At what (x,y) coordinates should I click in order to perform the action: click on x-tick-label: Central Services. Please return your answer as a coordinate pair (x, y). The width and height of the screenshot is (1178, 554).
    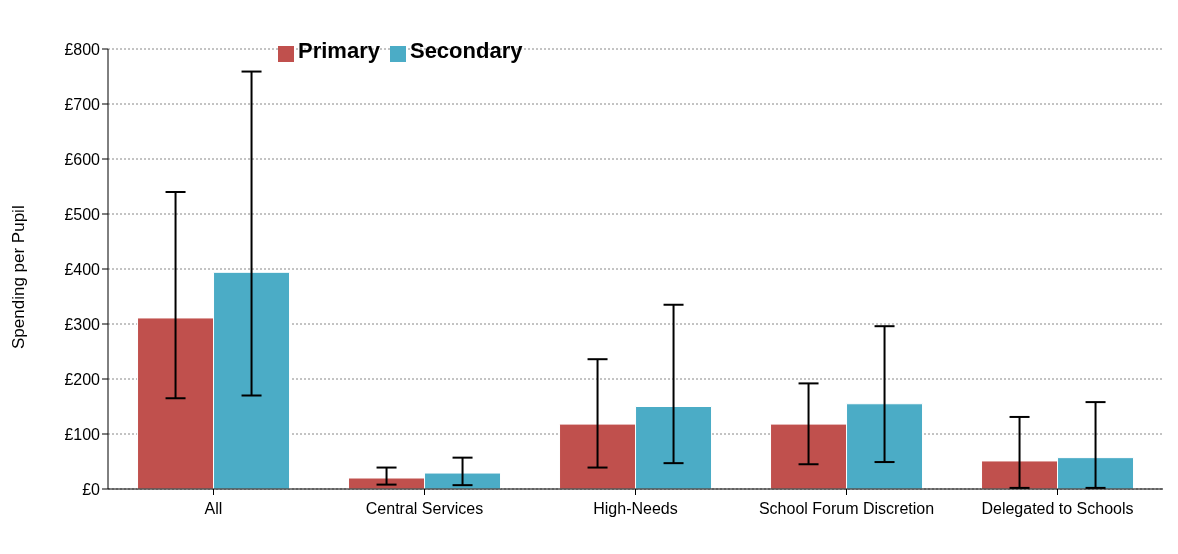
    Looking at the image, I should click on (424, 509).